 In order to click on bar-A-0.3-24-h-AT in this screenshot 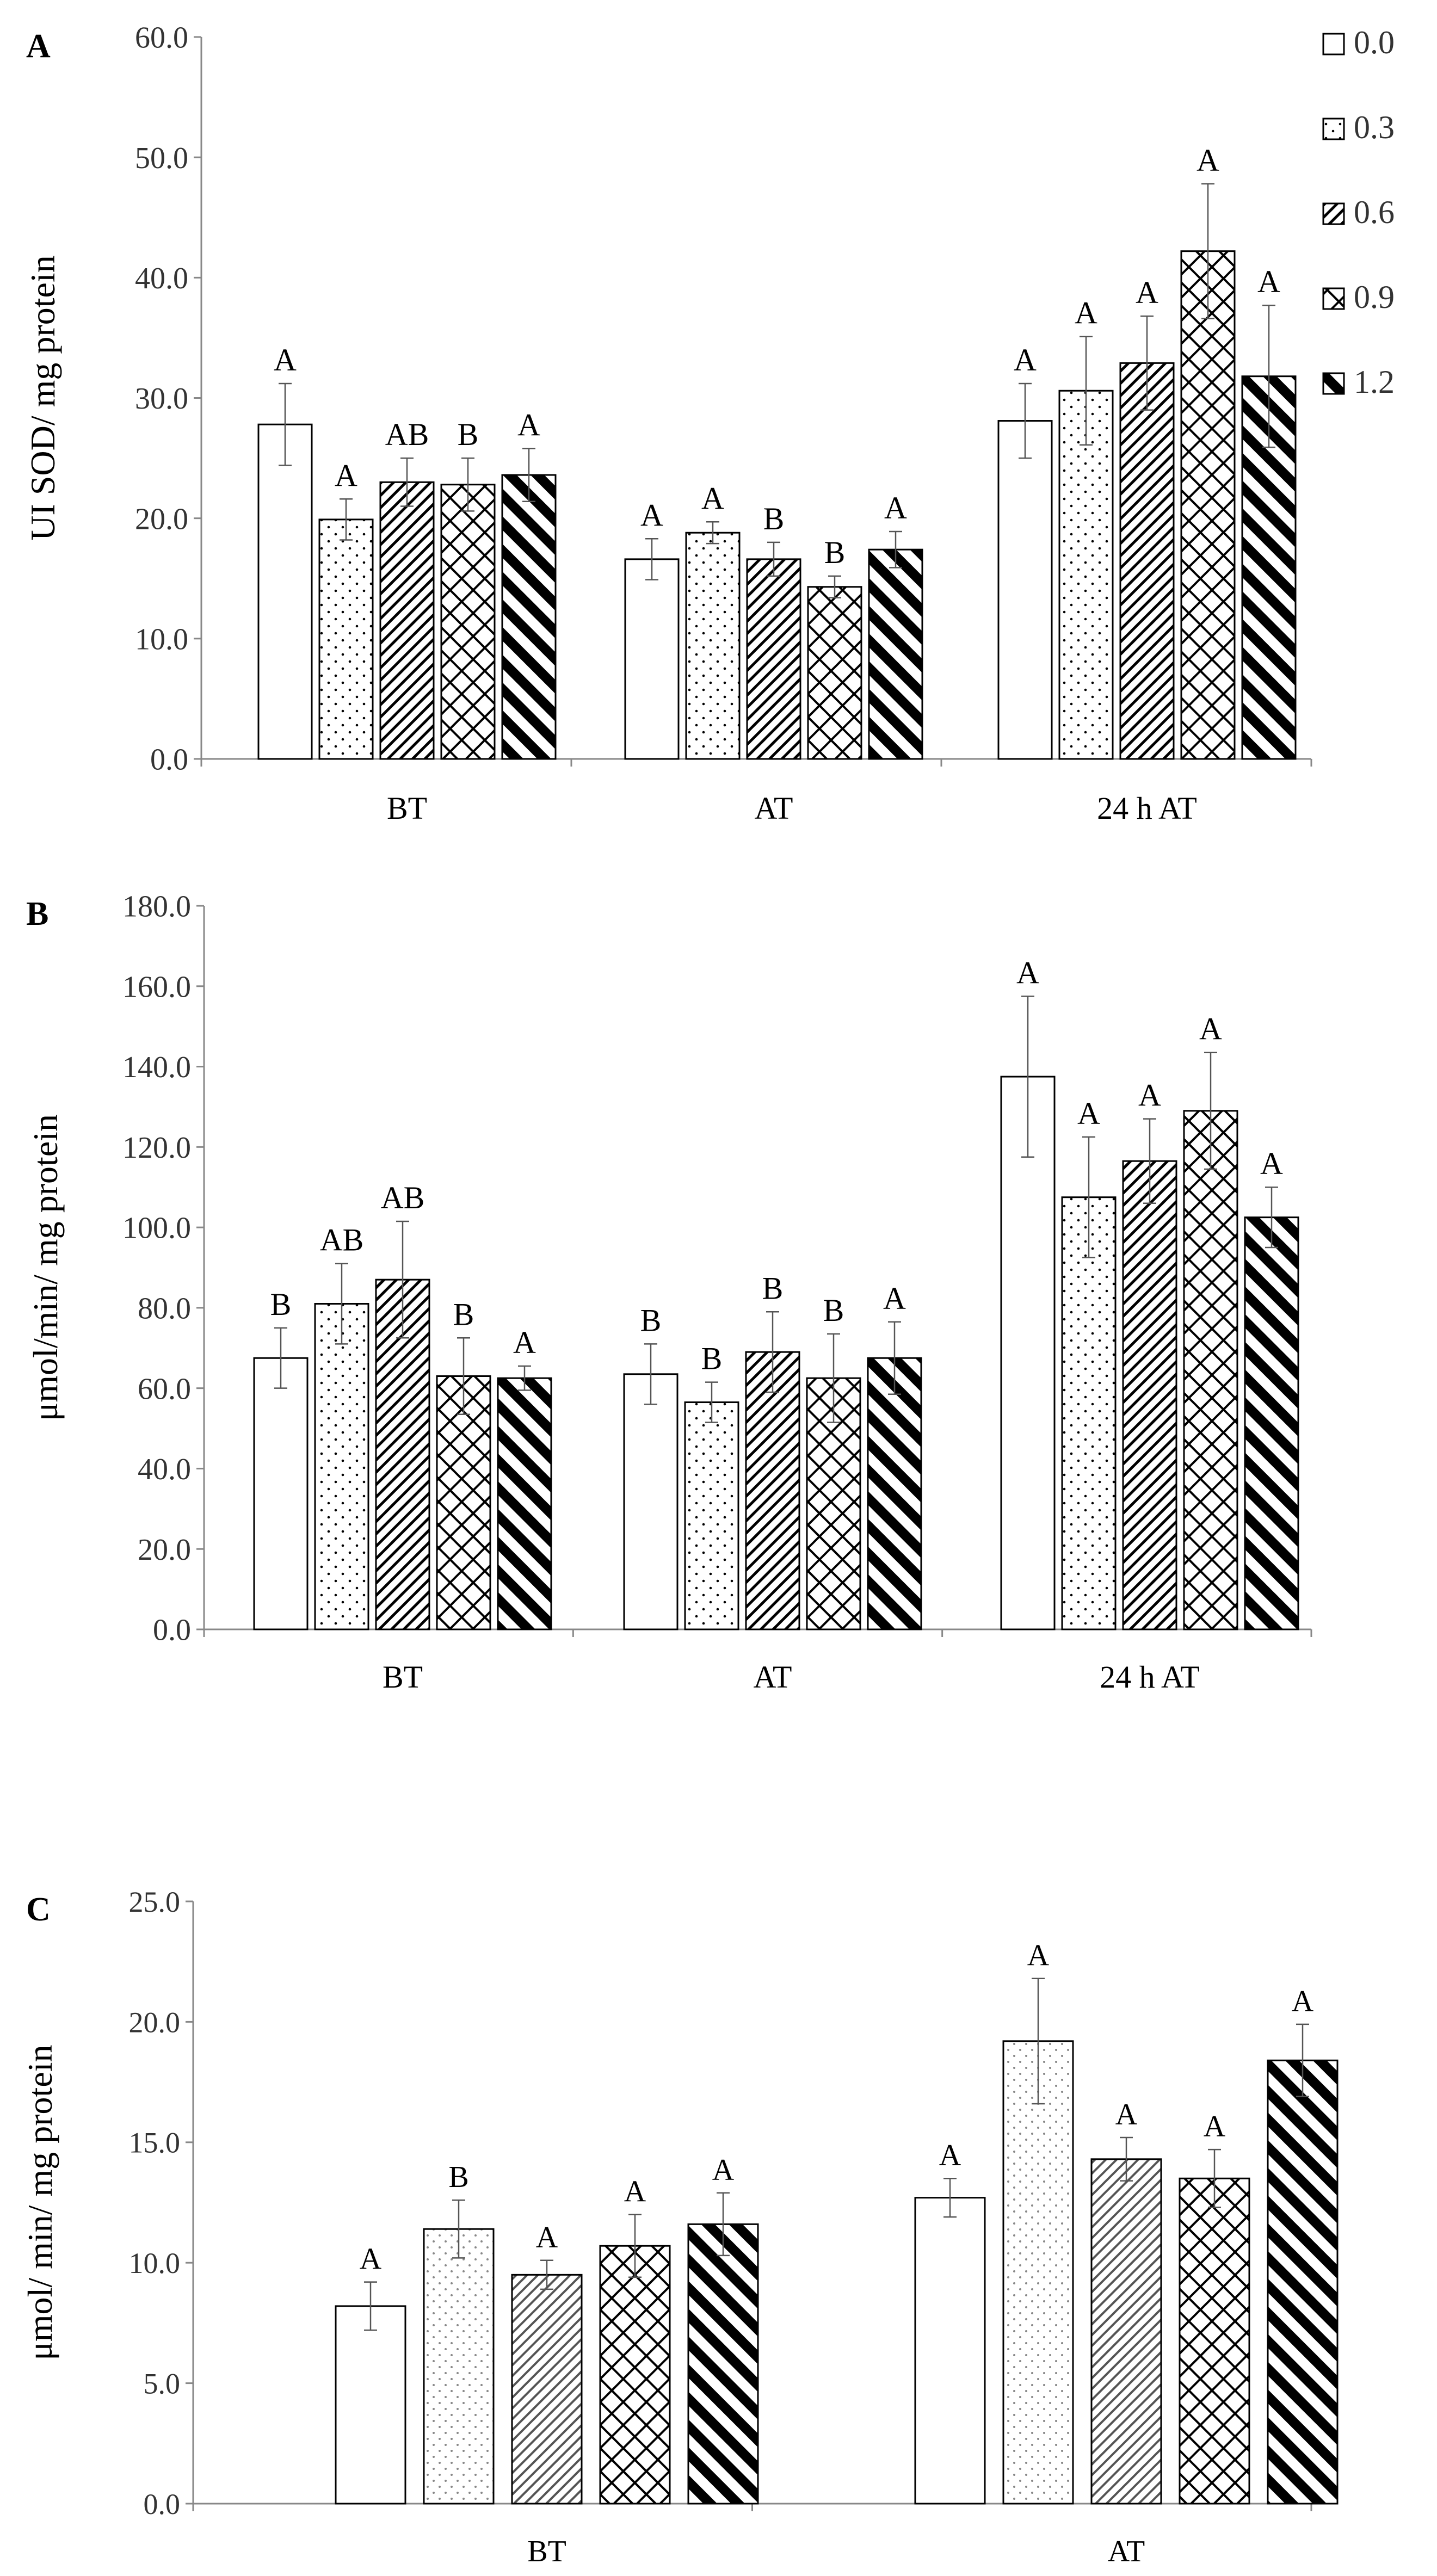, I will do `click(1086, 575)`.